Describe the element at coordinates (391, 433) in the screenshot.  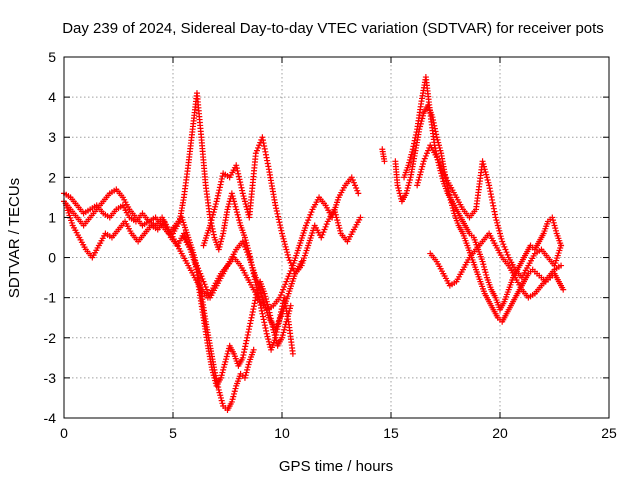
I see `x-tick-label: 15` at that location.